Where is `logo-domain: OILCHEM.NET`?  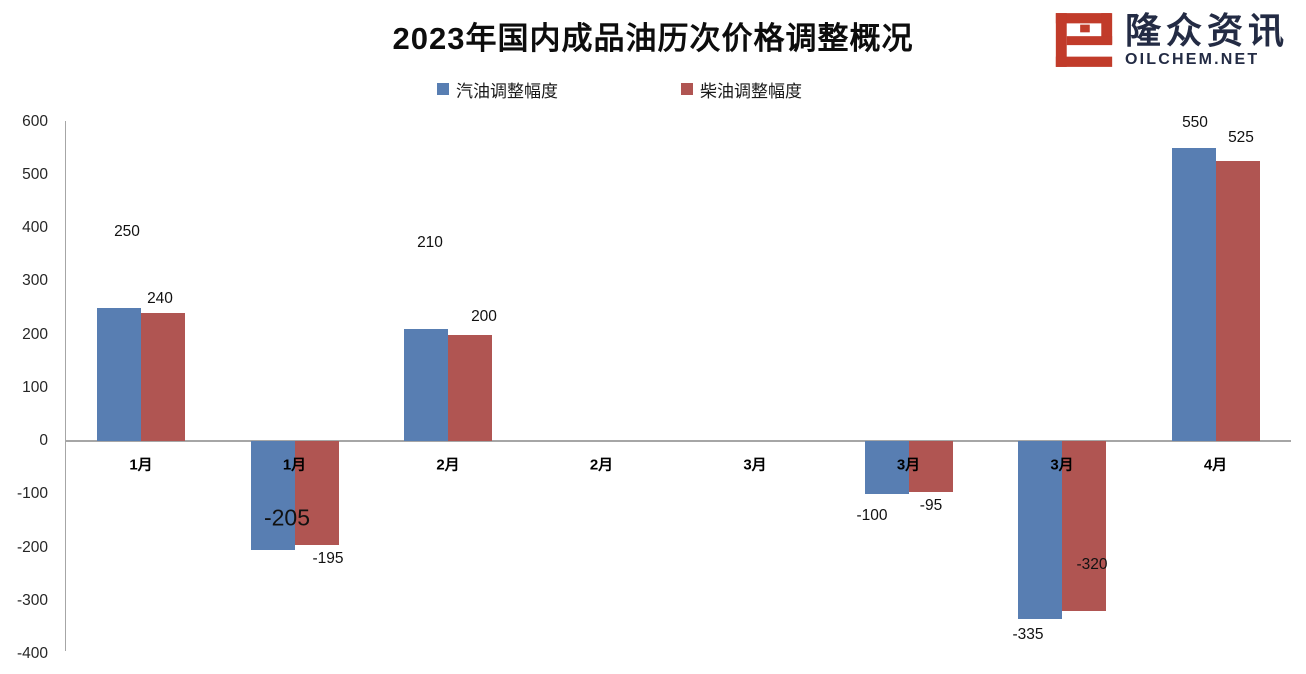 logo-domain: OILCHEM.NET is located at coordinates (1192, 59).